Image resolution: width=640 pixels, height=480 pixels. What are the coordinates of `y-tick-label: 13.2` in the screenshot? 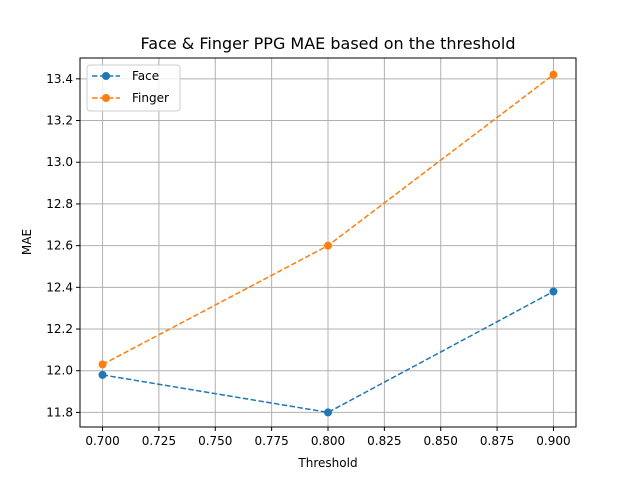 It's located at (59, 121).